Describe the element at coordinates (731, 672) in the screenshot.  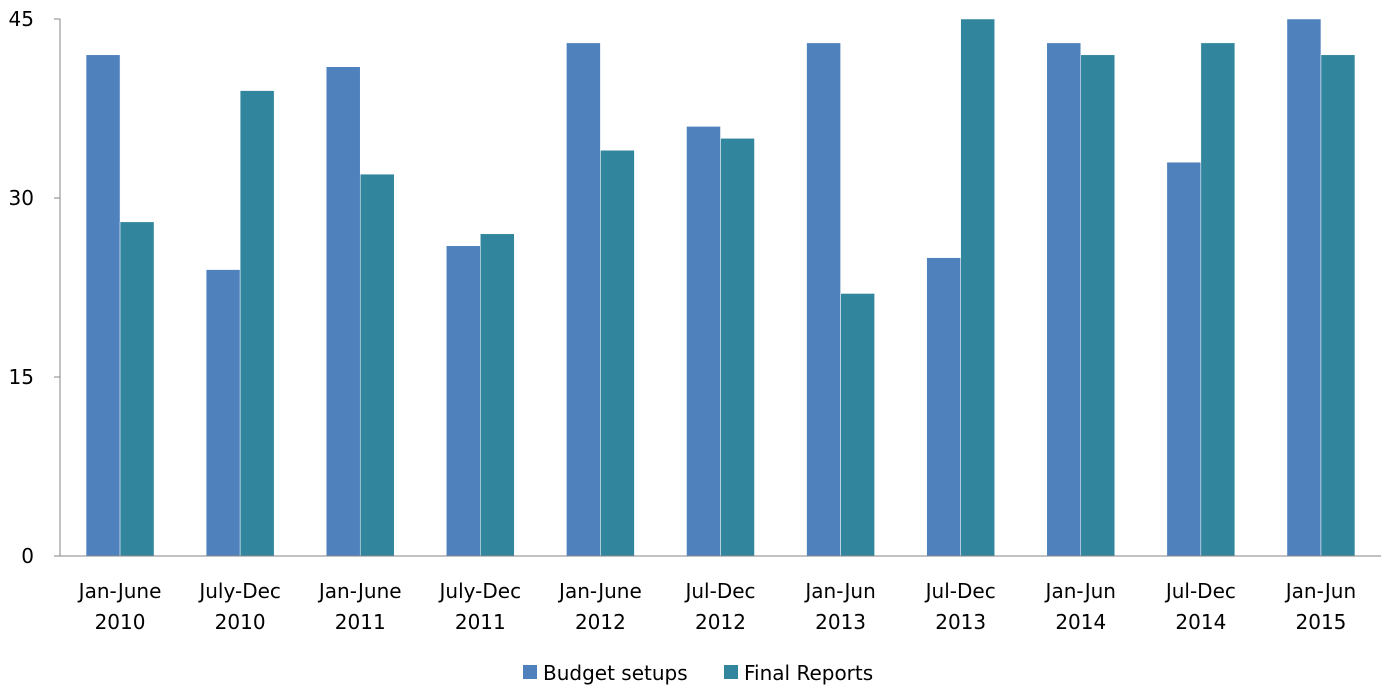
I see `legend-swatch-final-reports` at that location.